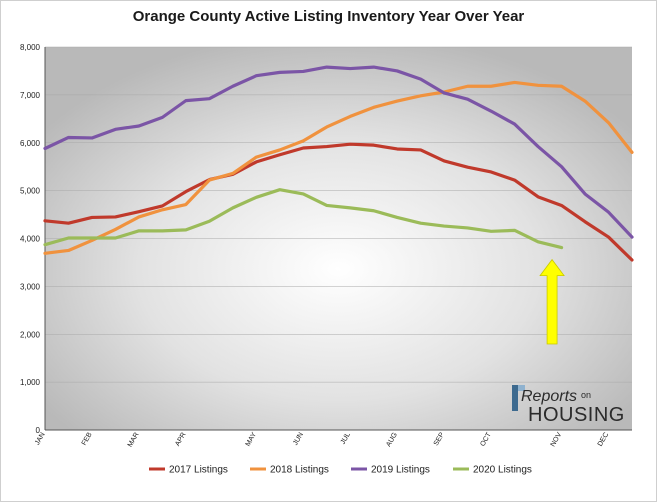 The height and width of the screenshot is (502, 657). Describe the element at coordinates (30, 143) in the screenshot. I see `y-tick-label: 6,000` at that location.